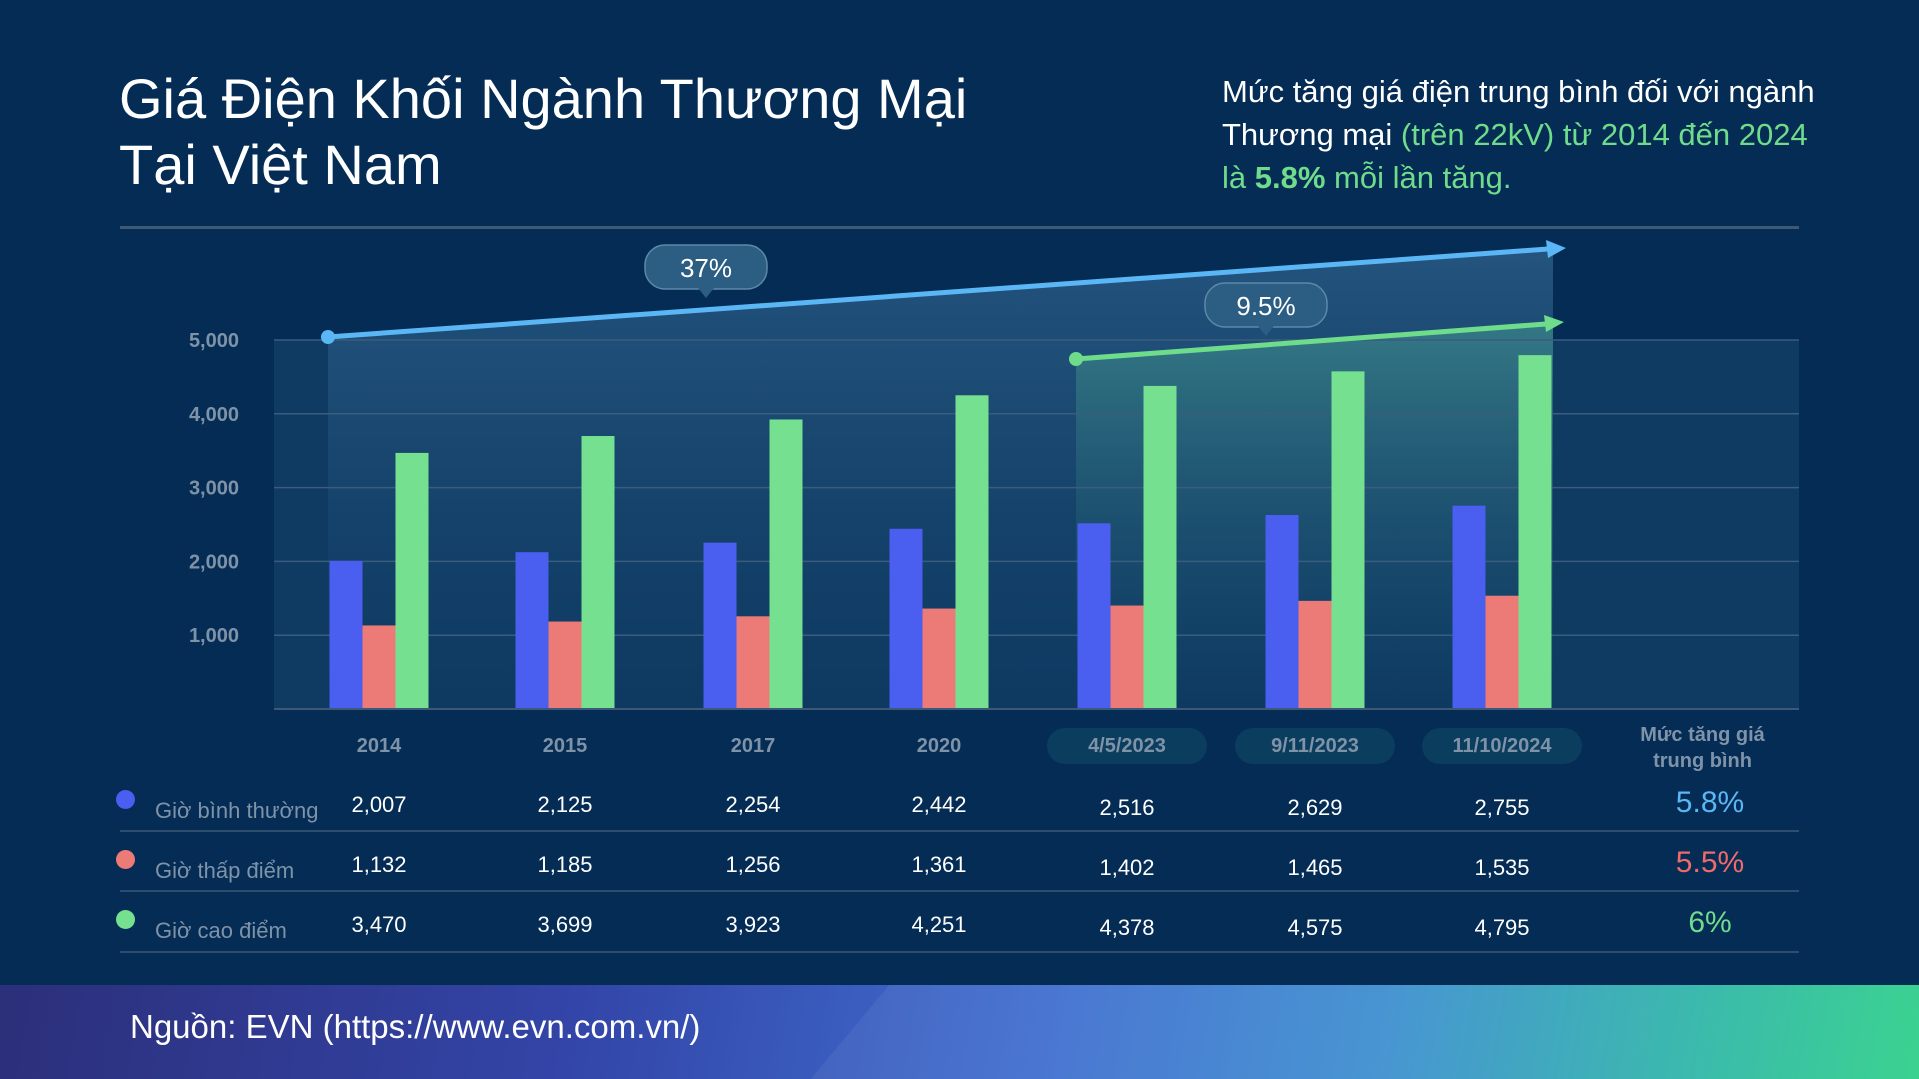  What do you see at coordinates (237, 810) in the screenshot?
I see `series-label: Giờ bình thường` at bounding box center [237, 810].